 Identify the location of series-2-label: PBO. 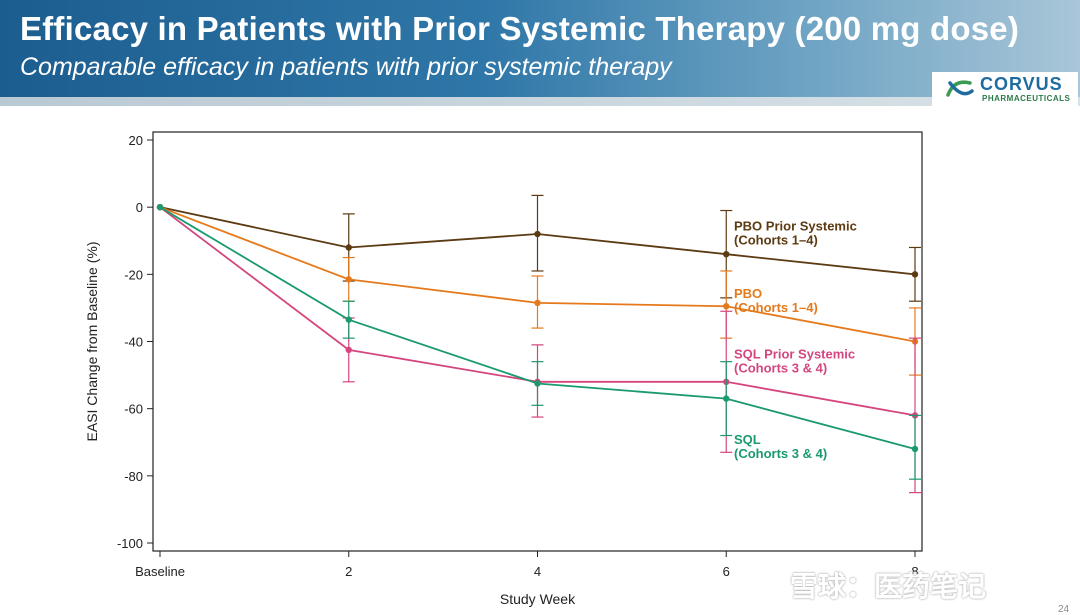
(748, 293).